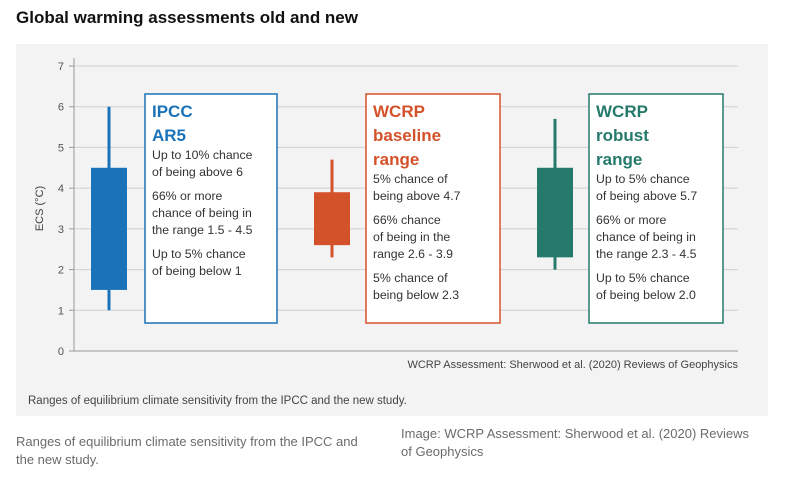 The height and width of the screenshot is (487, 791). I want to click on panel-title: AR5, so click(169, 135).